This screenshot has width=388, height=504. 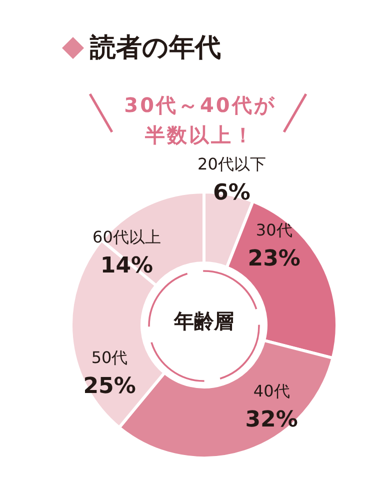 I want to click on slice-label: 30代, so click(x=274, y=230).